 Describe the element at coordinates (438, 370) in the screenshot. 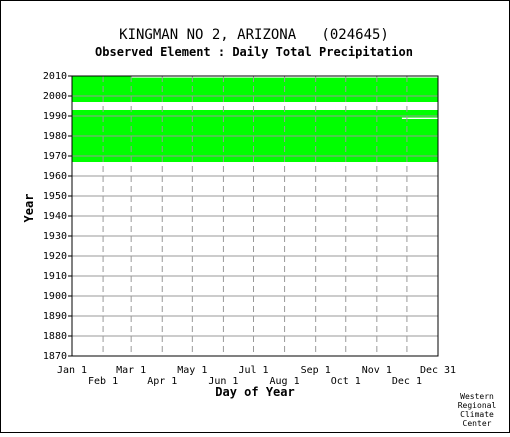

I see `x-tick-label-upper: Dec 31` at that location.